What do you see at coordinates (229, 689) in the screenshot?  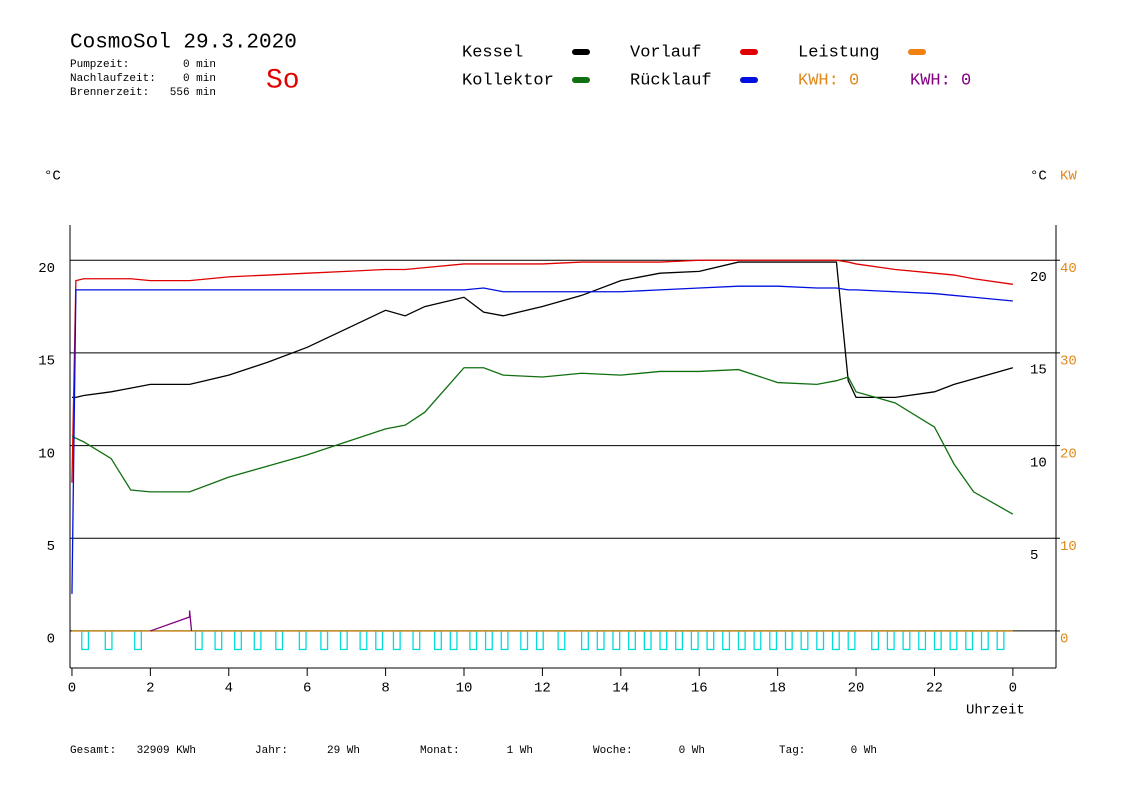 I see `x-tick-label: 4` at bounding box center [229, 689].